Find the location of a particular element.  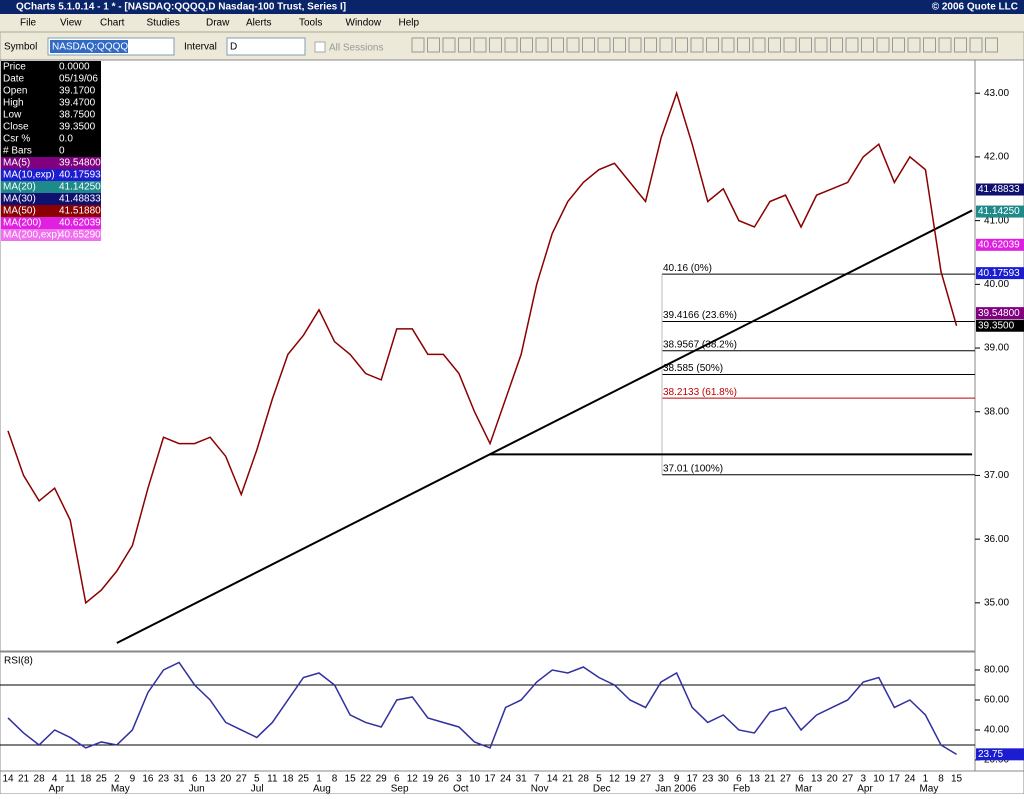

menu-item: Studies is located at coordinates (163, 23).